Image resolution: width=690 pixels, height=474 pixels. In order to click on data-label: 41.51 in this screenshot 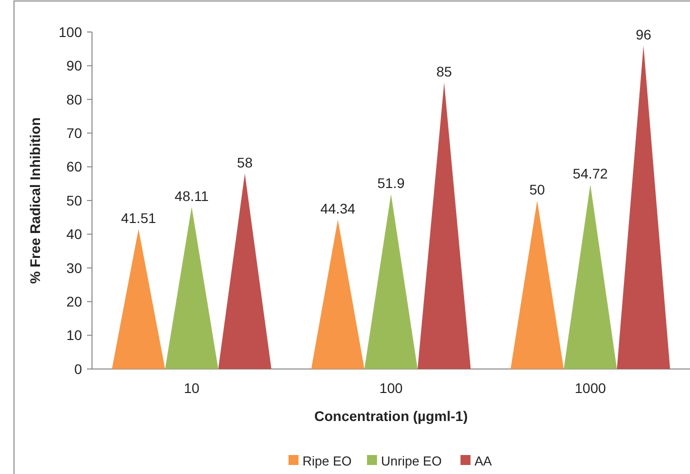, I will do `click(138, 218)`.